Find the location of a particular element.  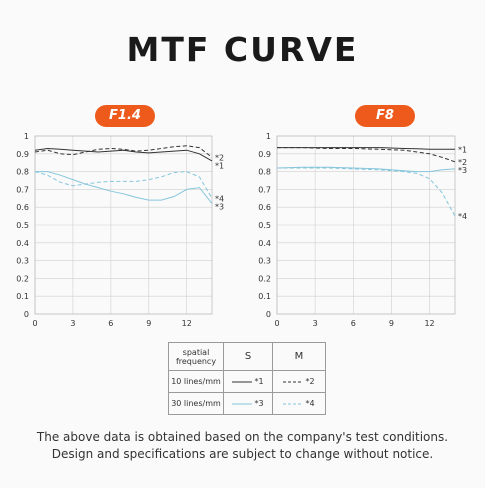

legend-row-label: 30 lines/mm is located at coordinates (196, 403).